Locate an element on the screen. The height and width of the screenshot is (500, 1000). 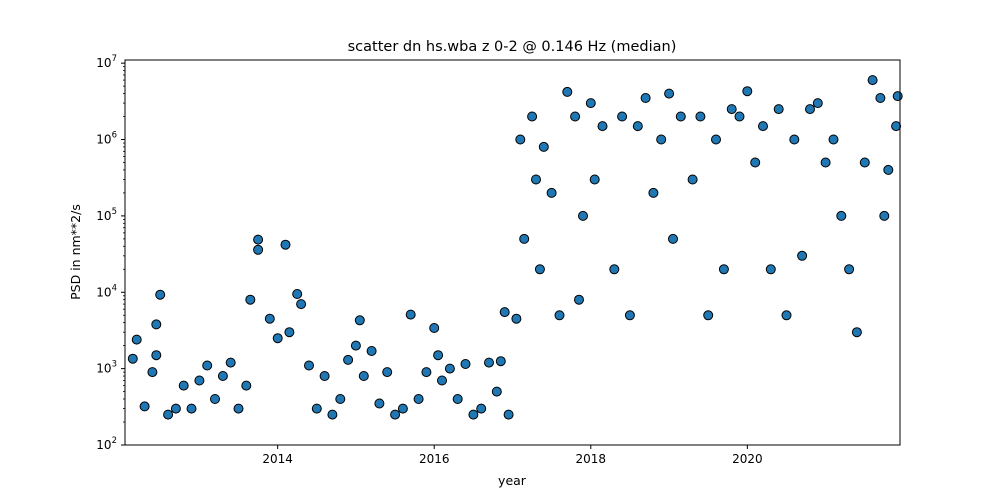
y-tick-label: 10⁷ is located at coordinates (106, 62).